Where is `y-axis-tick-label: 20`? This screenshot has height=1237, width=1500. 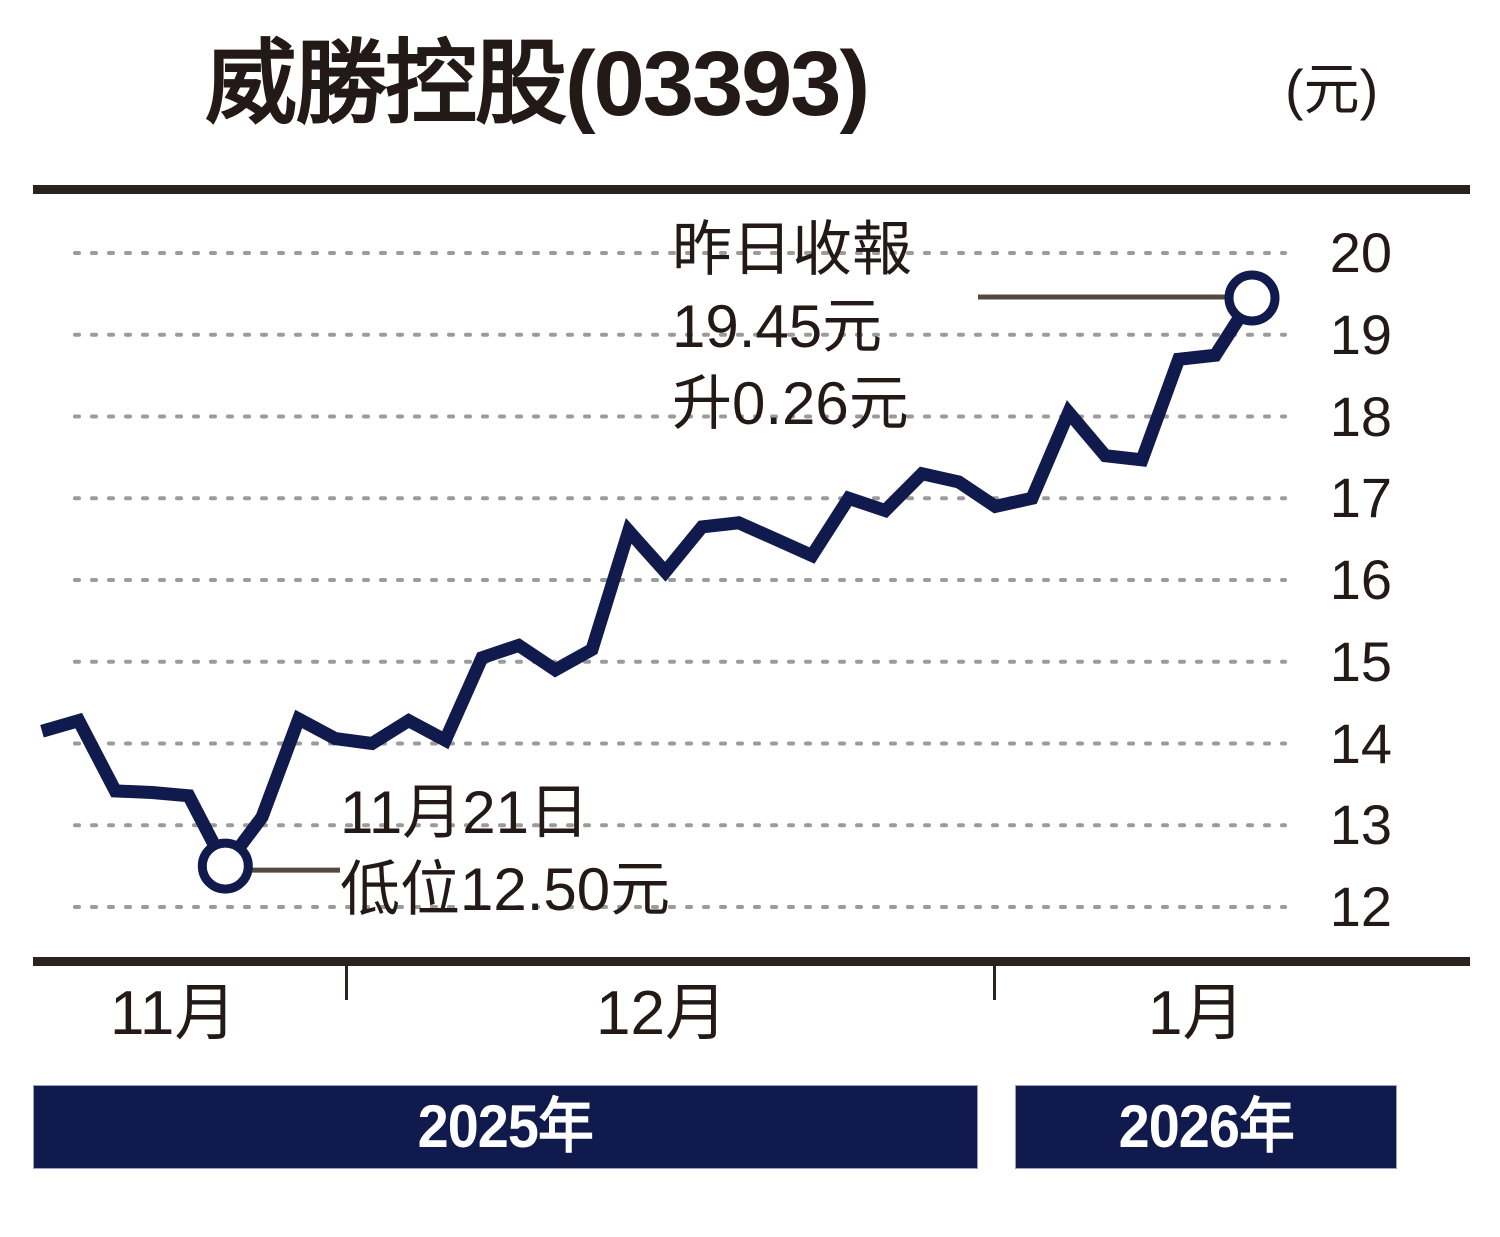 y-axis-tick-label: 20 is located at coordinates (1360, 252).